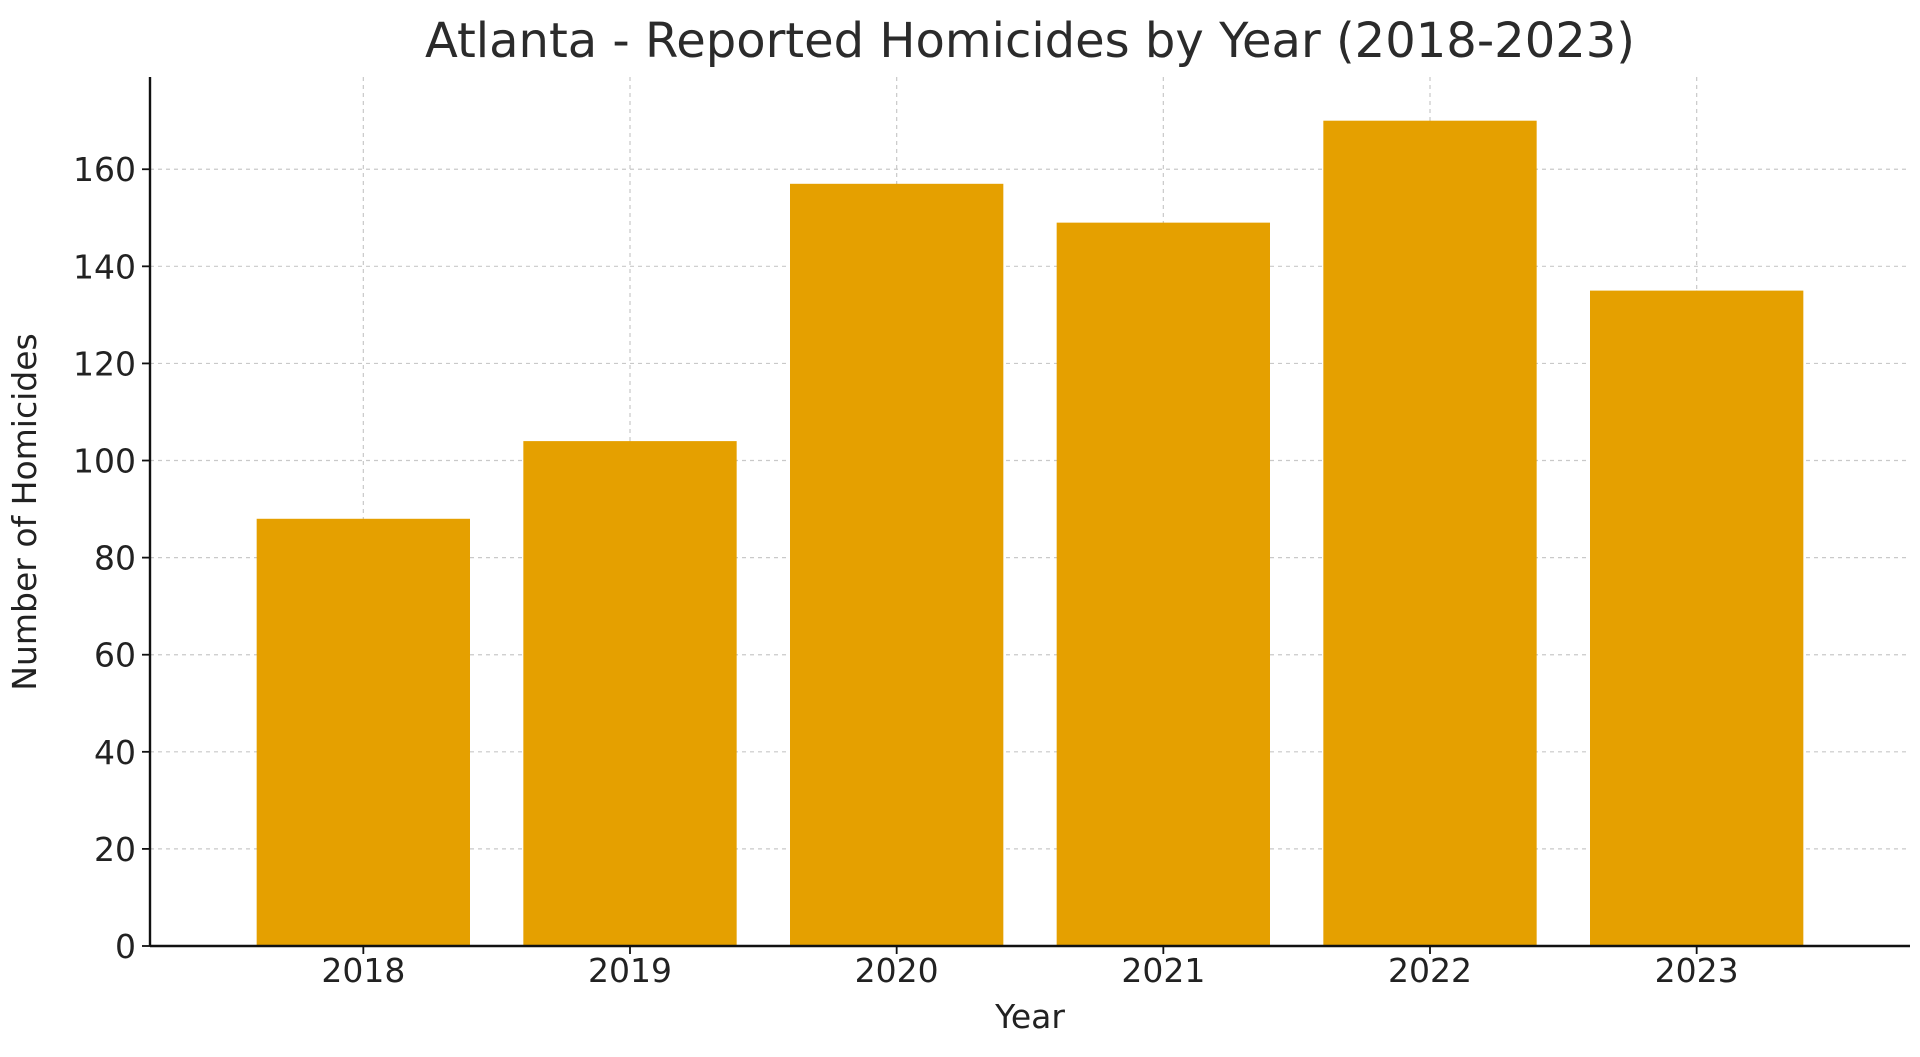 The image size is (1920, 1057). Describe the element at coordinates (104, 169) in the screenshot. I see `y-tick-label: 160` at that location.